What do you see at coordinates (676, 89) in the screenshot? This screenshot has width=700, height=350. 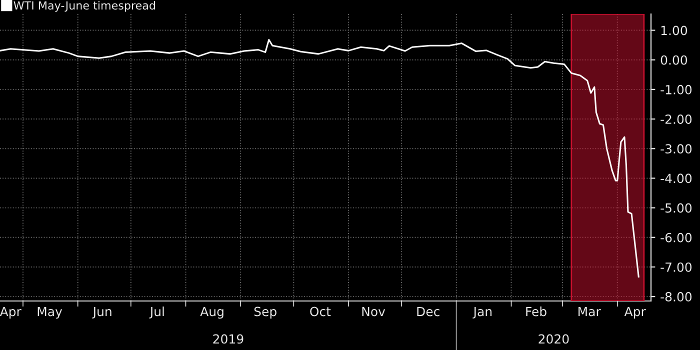 I see `y-tick-label: -1.00` at bounding box center [676, 89].